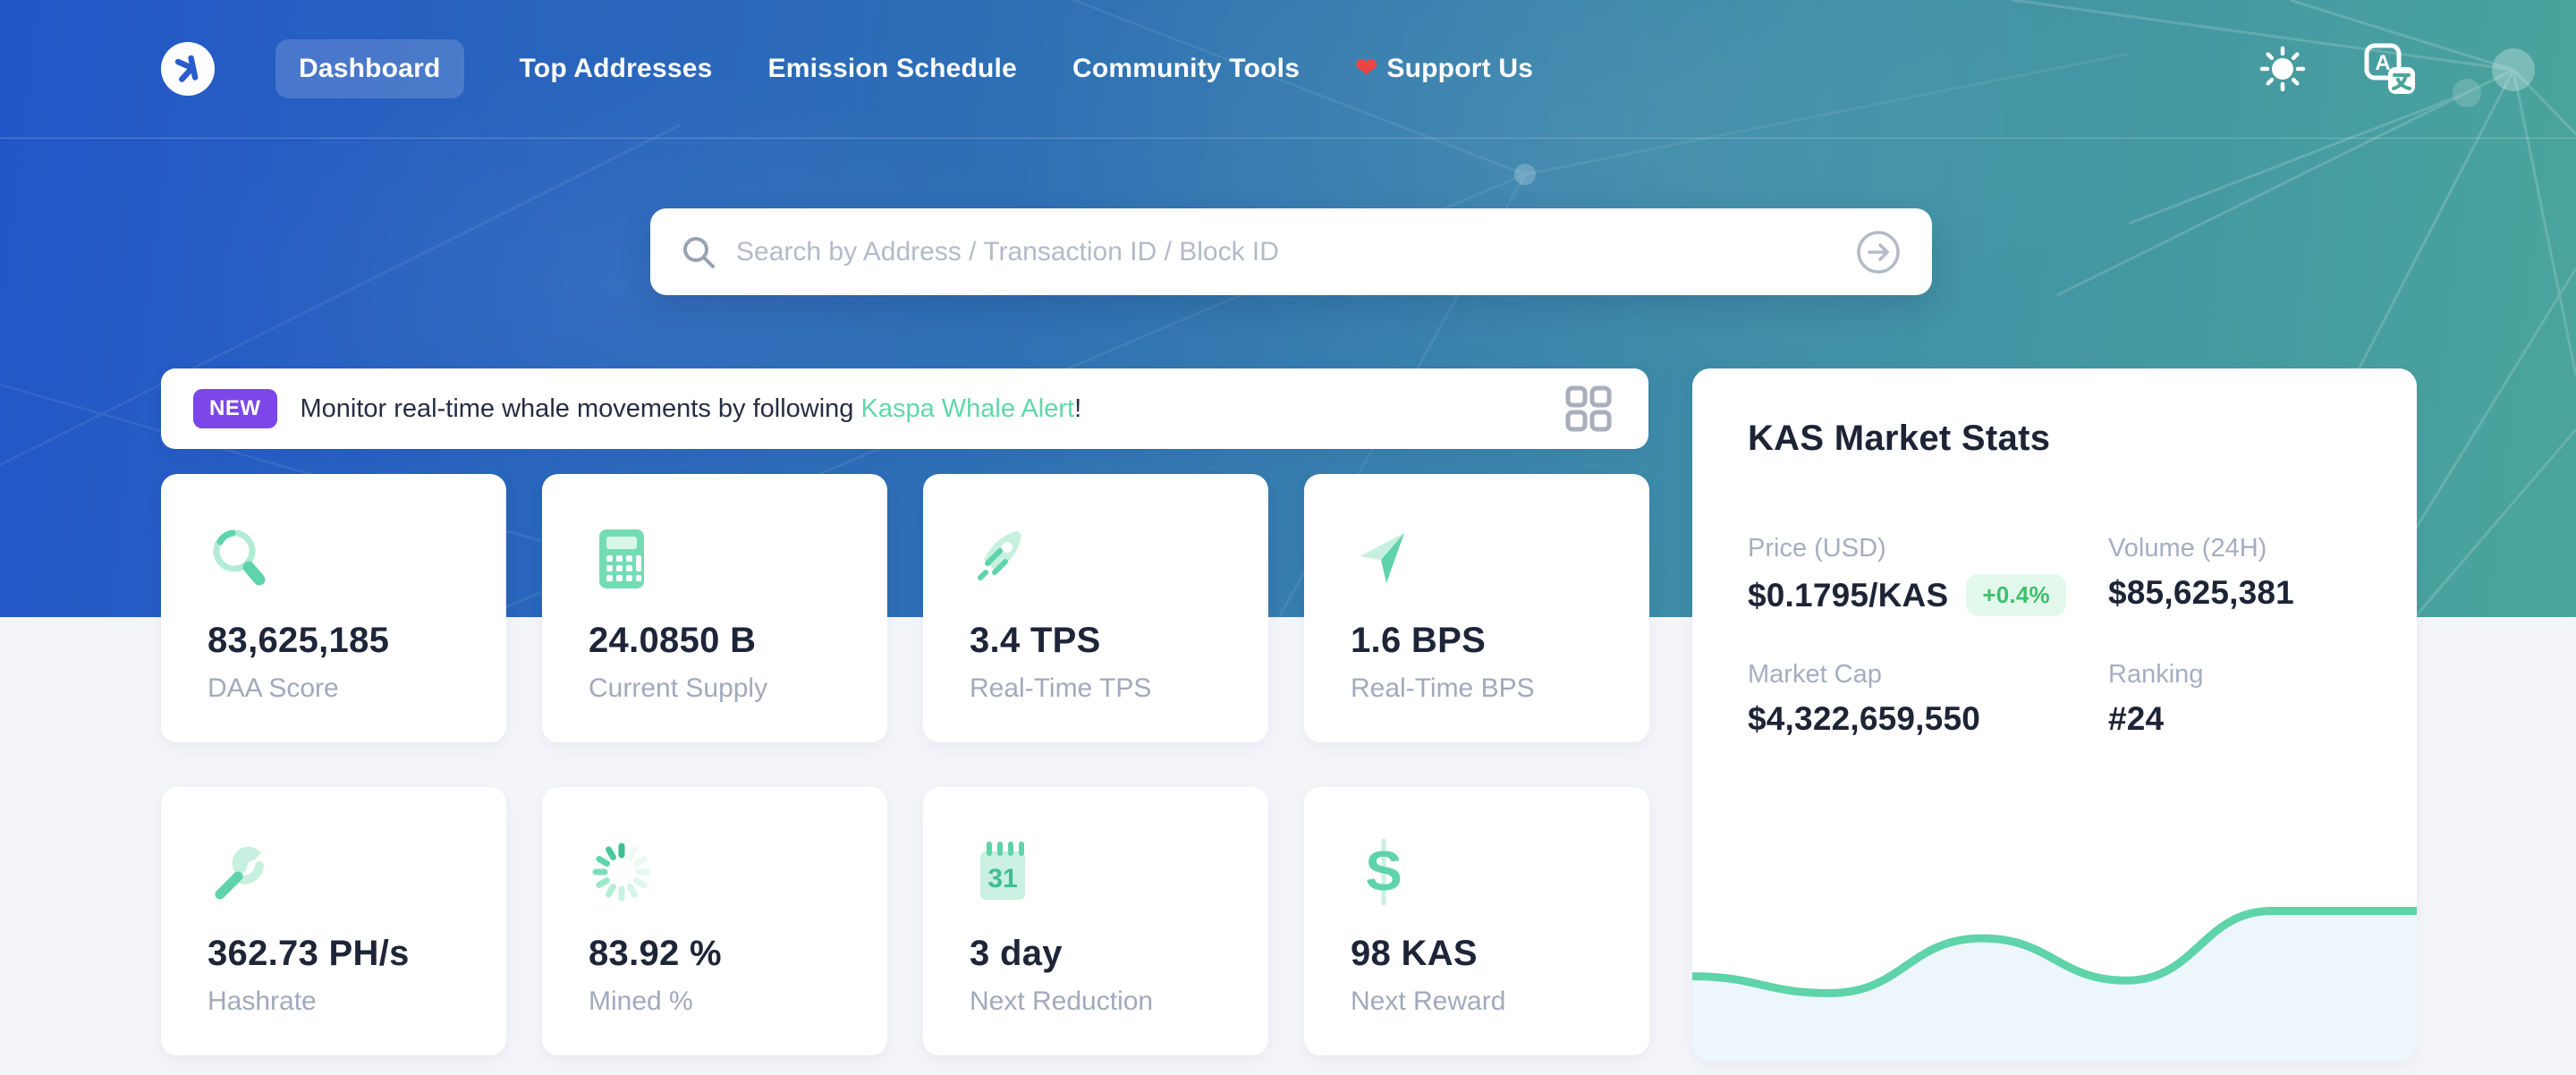  Describe the element at coordinates (999, 555) in the screenshot. I see `rocket-icon` at that location.